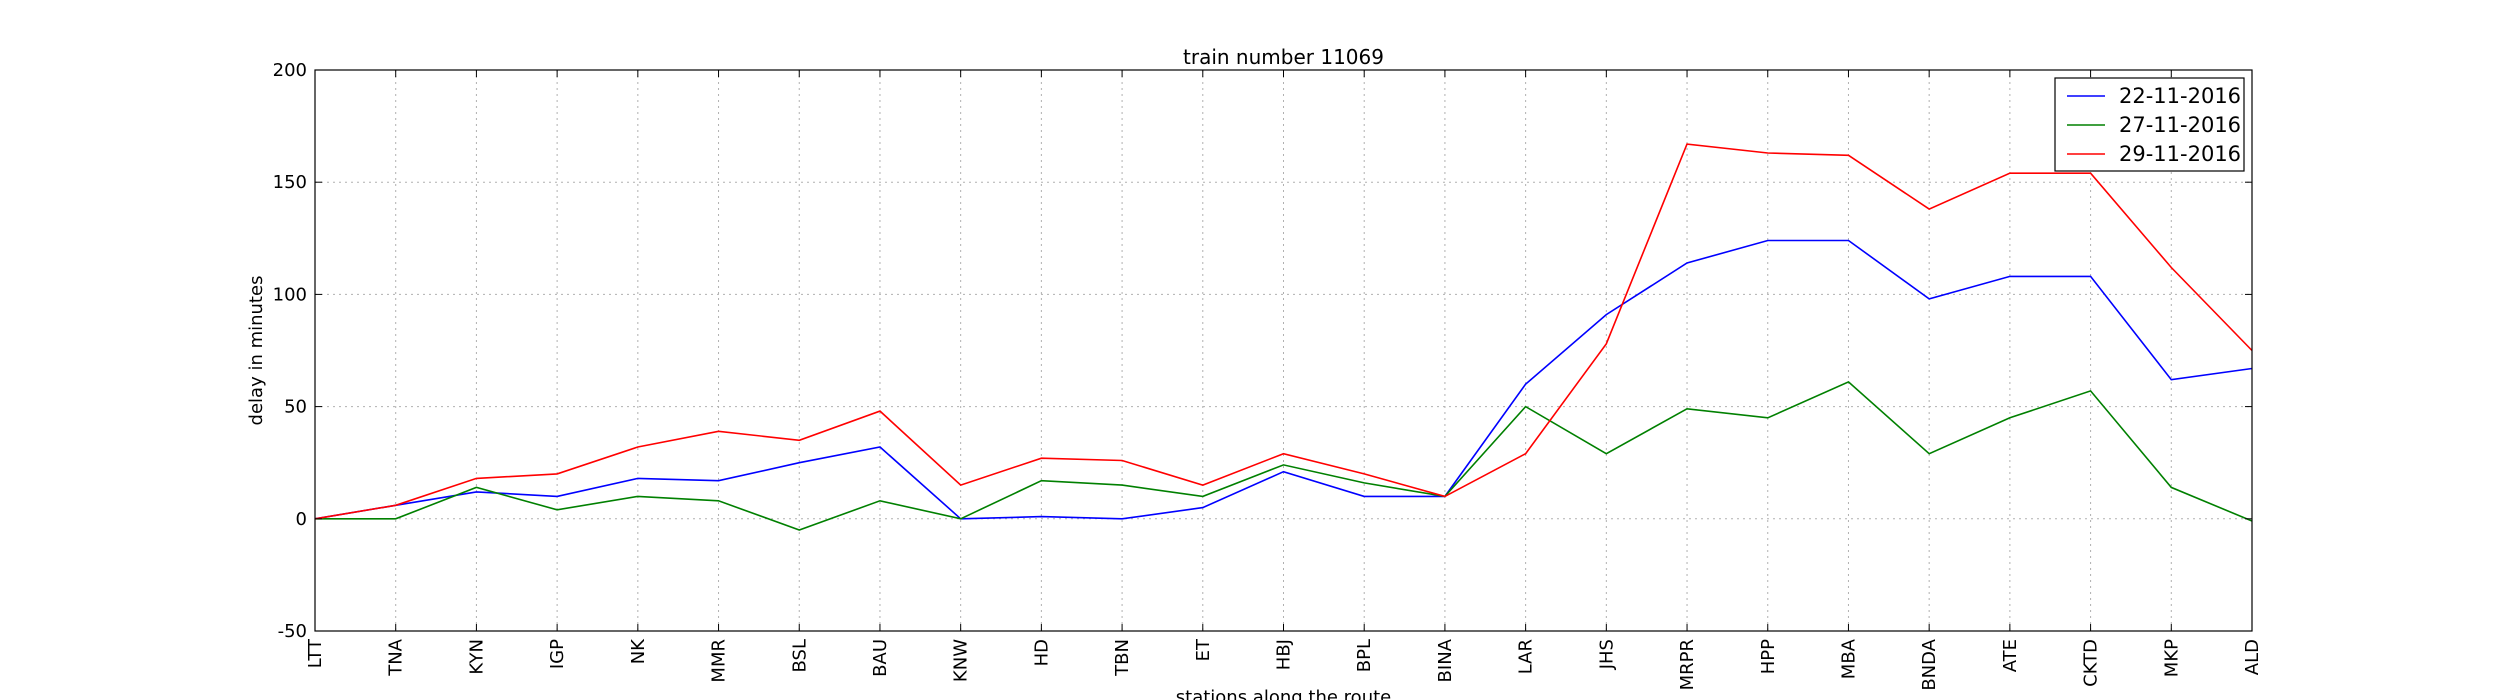  I want to click on x-tick-label: MKP, so click(2171, 658).